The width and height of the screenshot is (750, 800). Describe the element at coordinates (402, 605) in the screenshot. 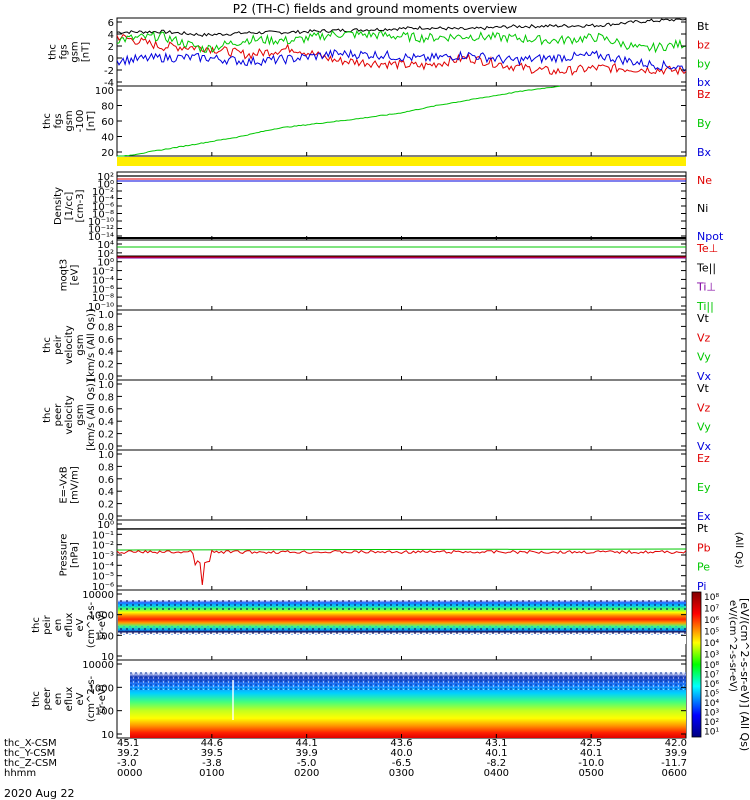

I see `ion-noise-top` at that location.